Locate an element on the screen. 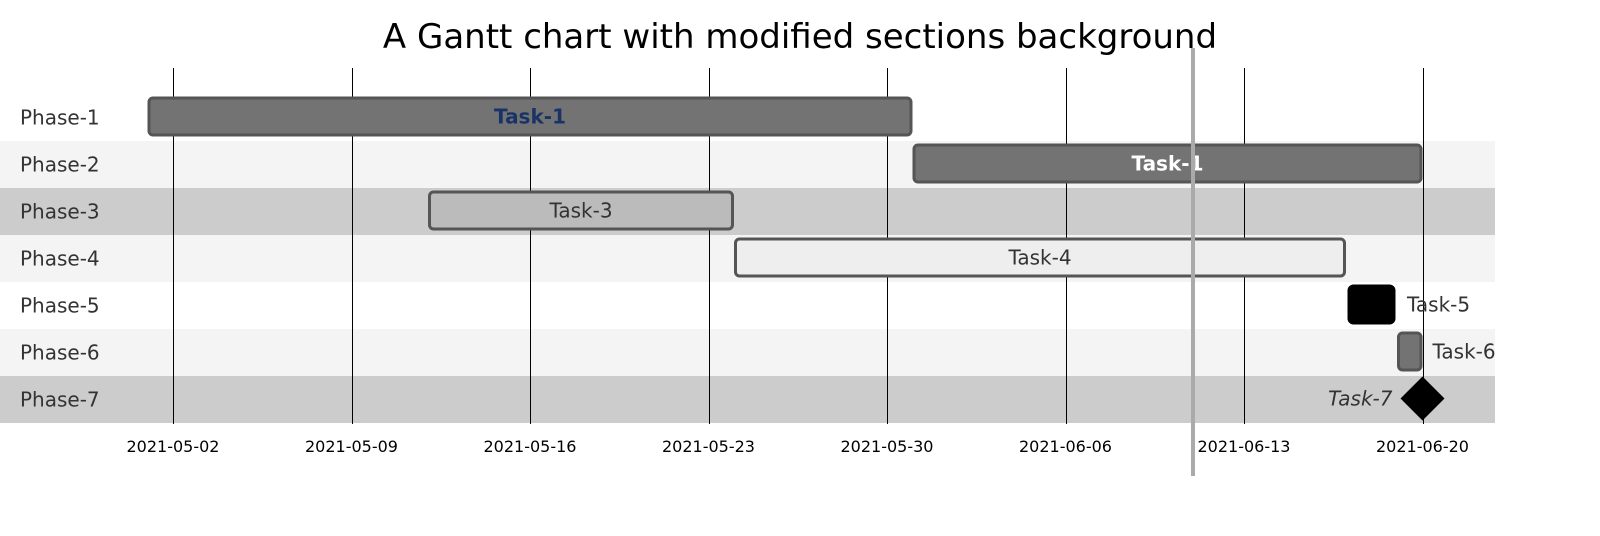 This screenshot has width=1600, height=536. task-label: Task-1 is located at coordinates (530, 117).